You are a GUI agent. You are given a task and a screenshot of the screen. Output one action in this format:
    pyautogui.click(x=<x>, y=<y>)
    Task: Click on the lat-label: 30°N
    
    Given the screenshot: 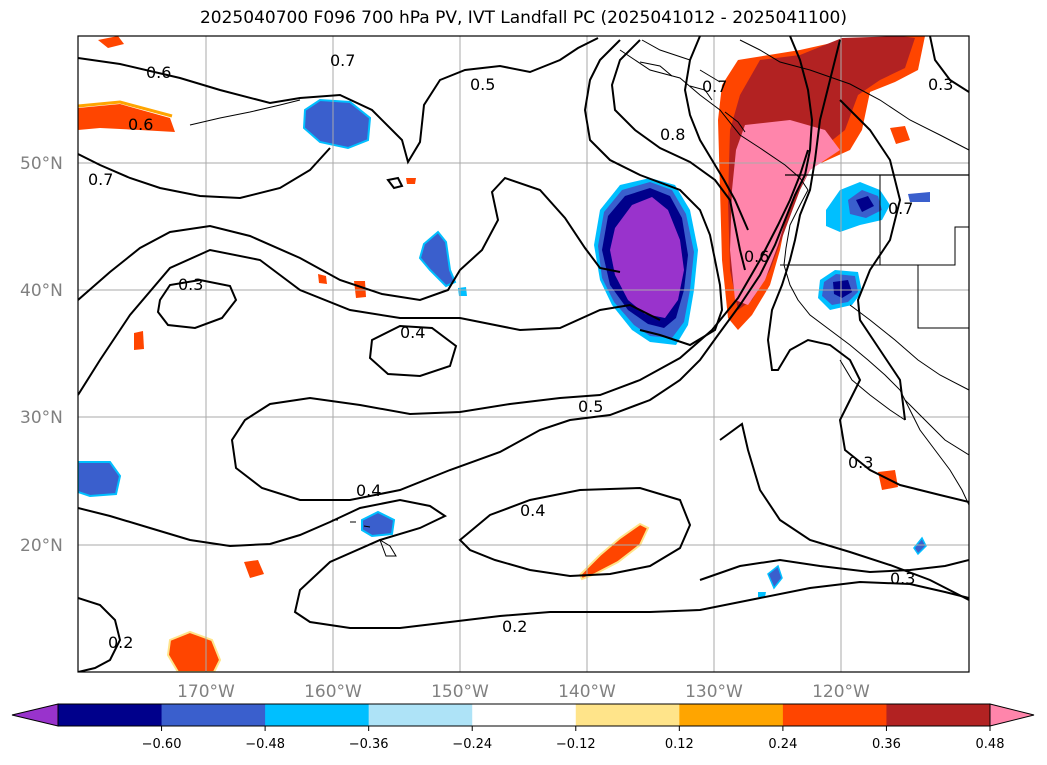 What is the action you would take?
    pyautogui.click(x=41, y=418)
    